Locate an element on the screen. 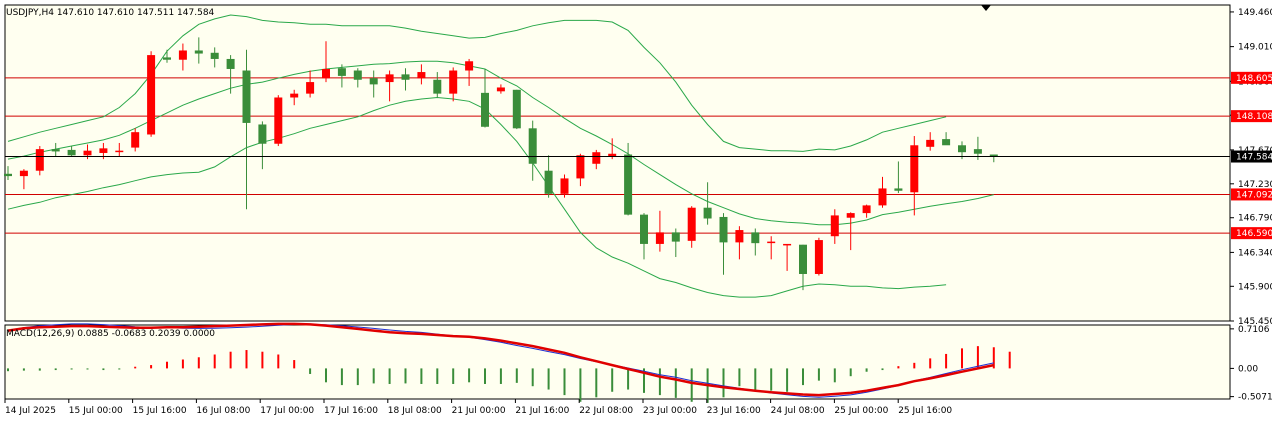 The image size is (1272, 423). level-price-label: 148.108 is located at coordinates (1254, 117).